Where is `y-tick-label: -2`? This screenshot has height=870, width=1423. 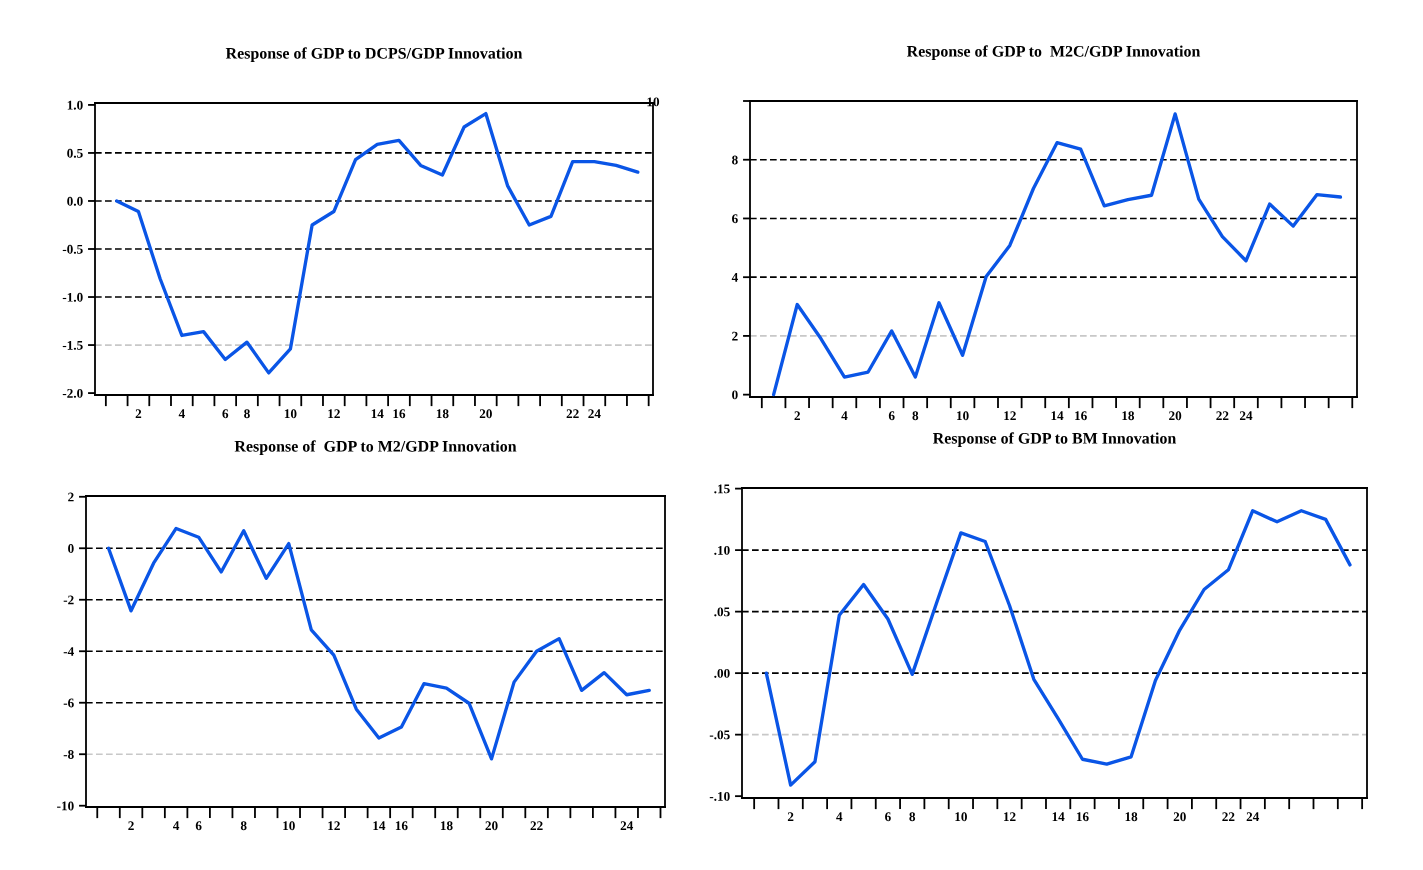
y-tick-label: -2 is located at coordinates (68, 600).